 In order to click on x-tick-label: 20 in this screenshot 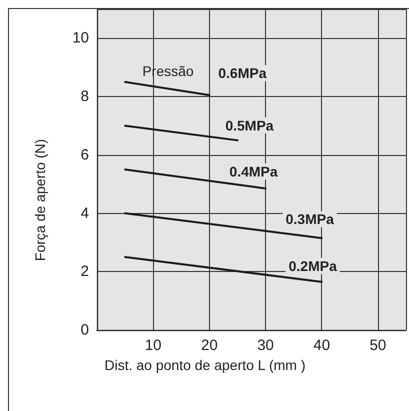, I will do `click(209, 345)`.